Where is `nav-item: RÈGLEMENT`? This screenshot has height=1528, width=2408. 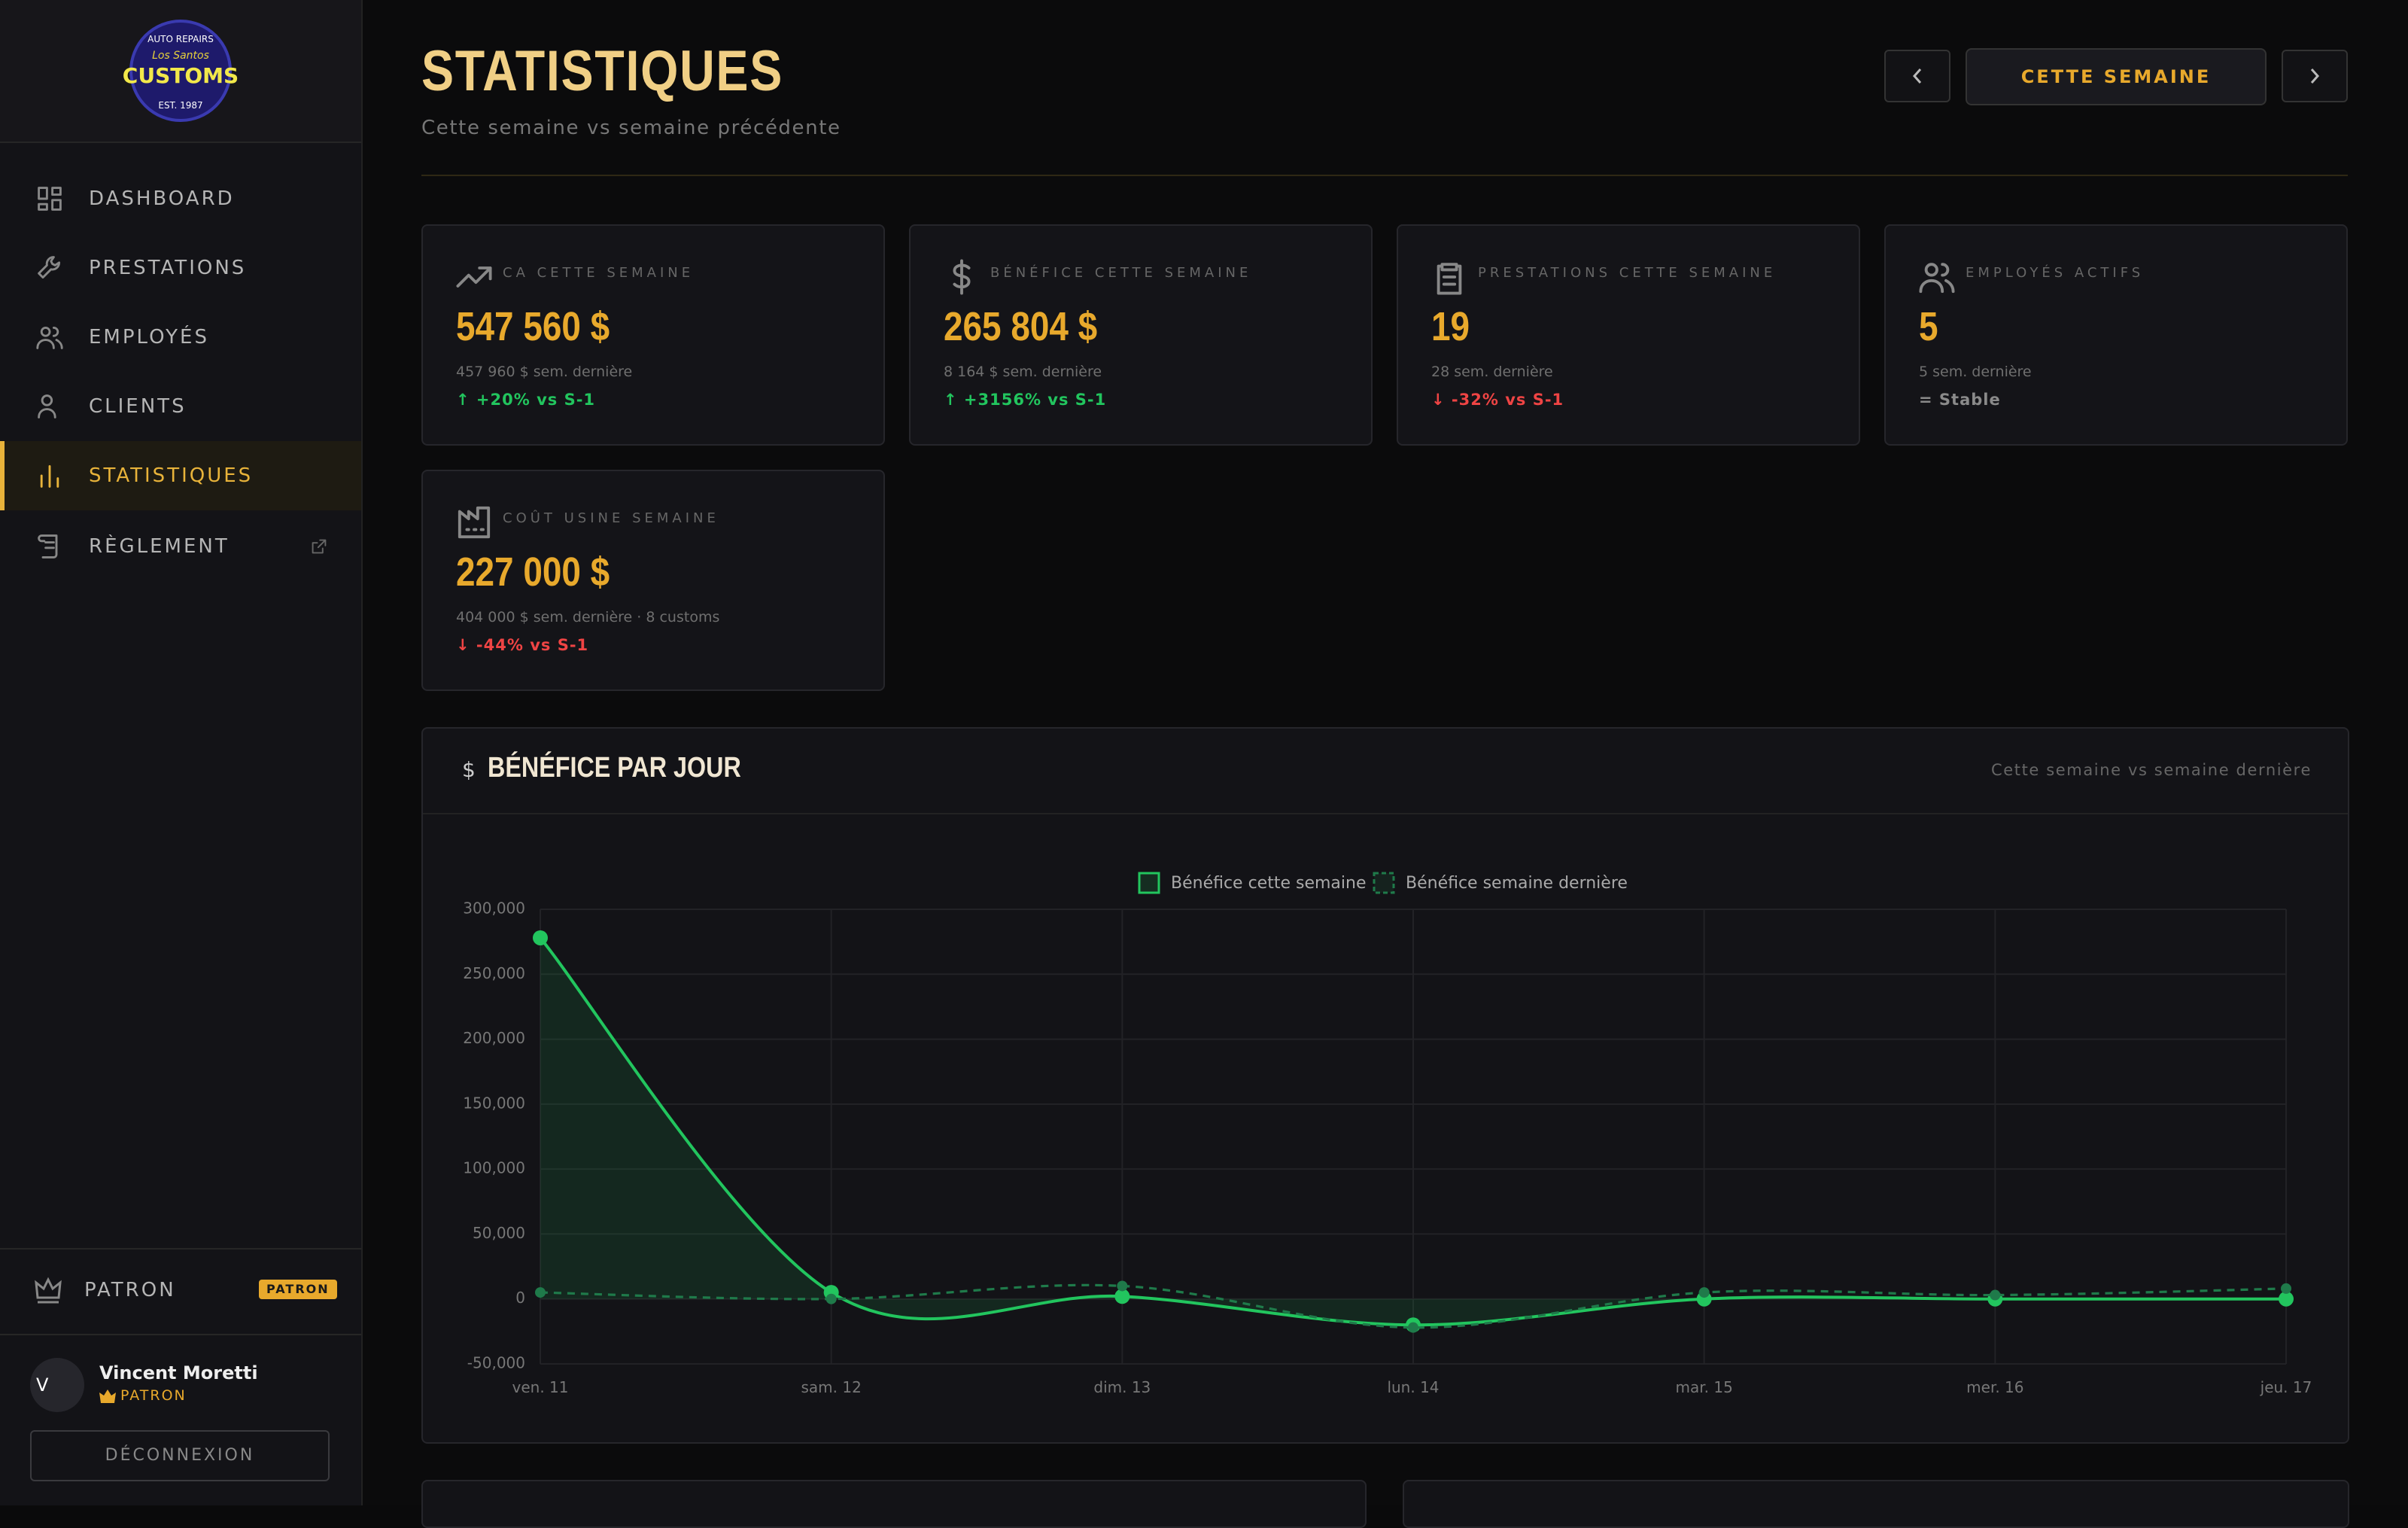
nav-item: RÈGLEMENT is located at coordinates (180, 546).